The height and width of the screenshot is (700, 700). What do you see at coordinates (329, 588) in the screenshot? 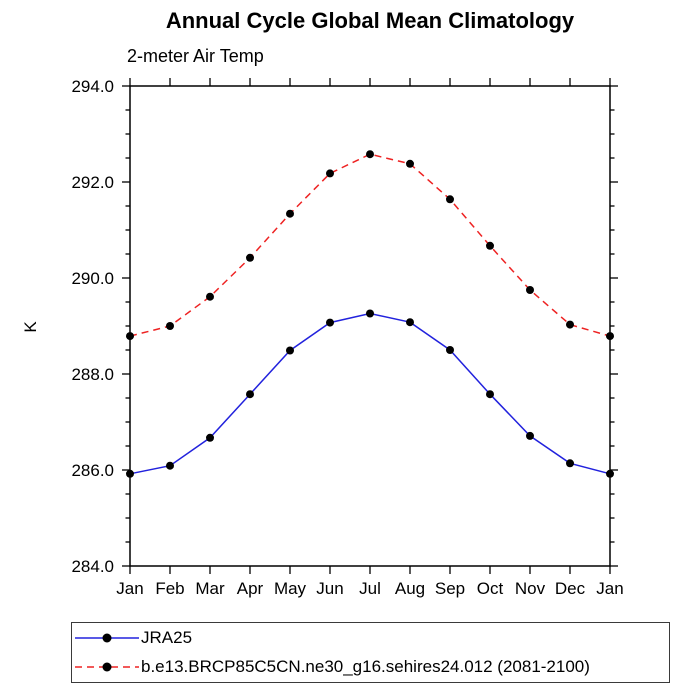
I see `x-tick-label: Jun` at bounding box center [329, 588].